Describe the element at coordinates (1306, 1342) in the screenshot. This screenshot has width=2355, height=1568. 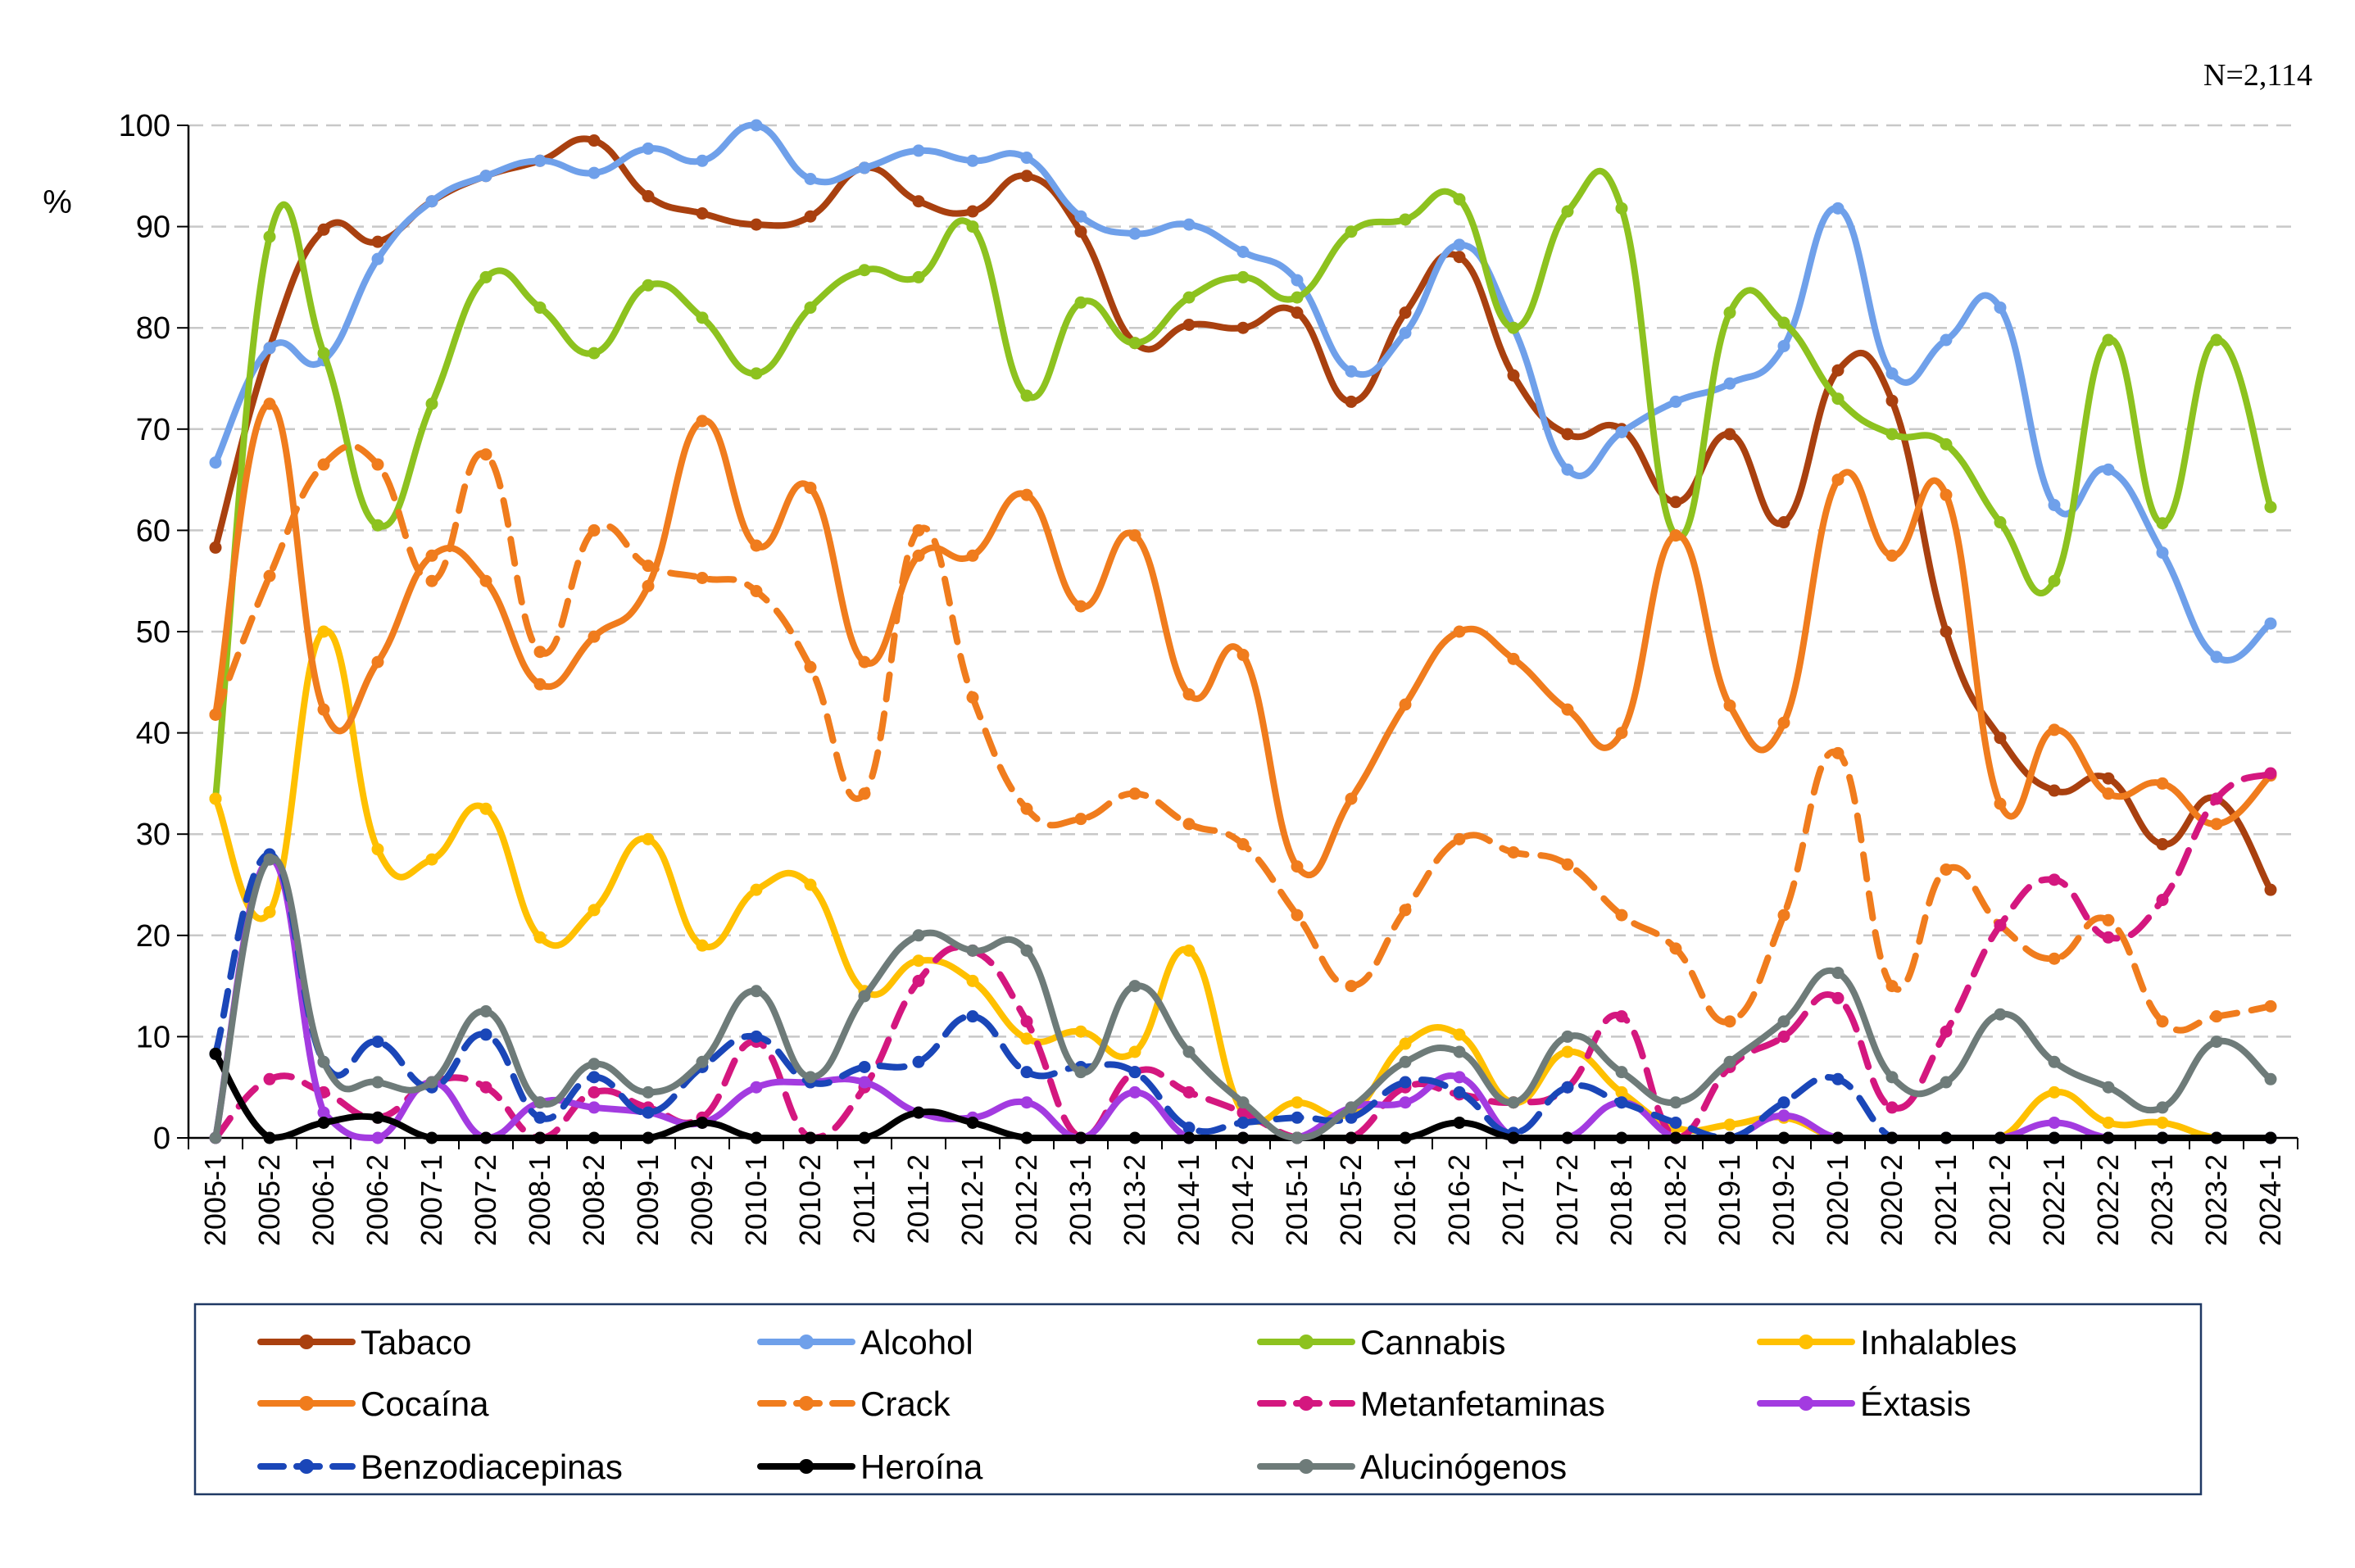
I see `legend-marker` at that location.